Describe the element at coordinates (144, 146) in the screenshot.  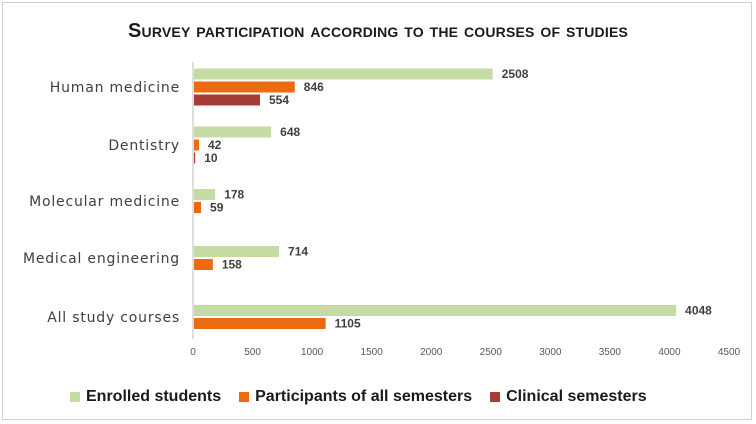
I see `category-label: Dentistry` at that location.